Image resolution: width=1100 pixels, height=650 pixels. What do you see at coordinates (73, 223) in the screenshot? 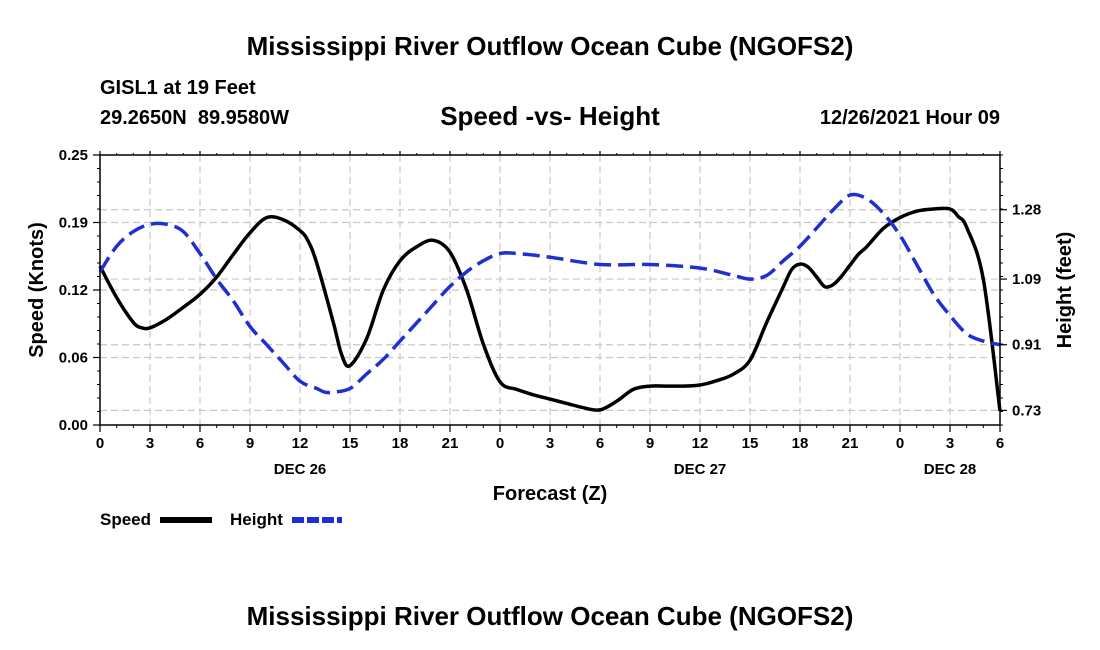
I see `y-left-tick-label: 0.19` at bounding box center [73, 223].